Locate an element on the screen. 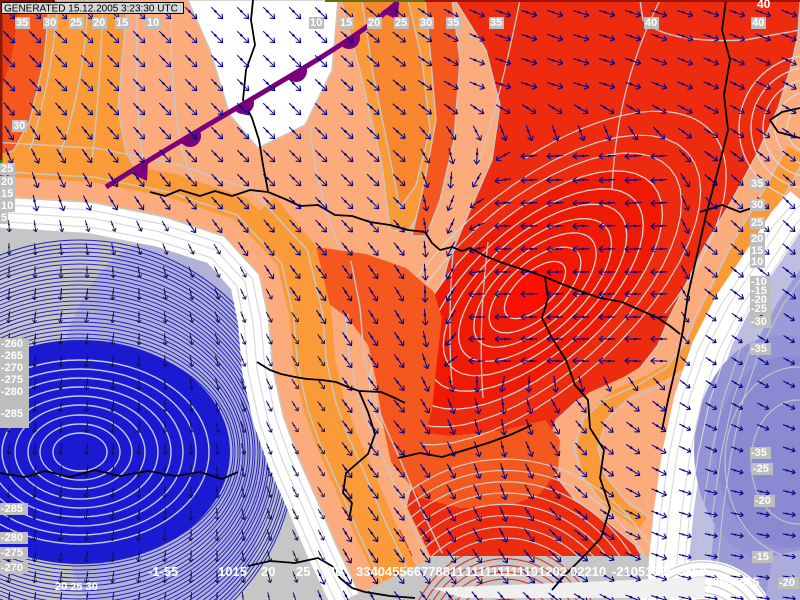 The width and height of the screenshot is (800, 600). svg-text: 0550 is located at coordinates (692, 571).